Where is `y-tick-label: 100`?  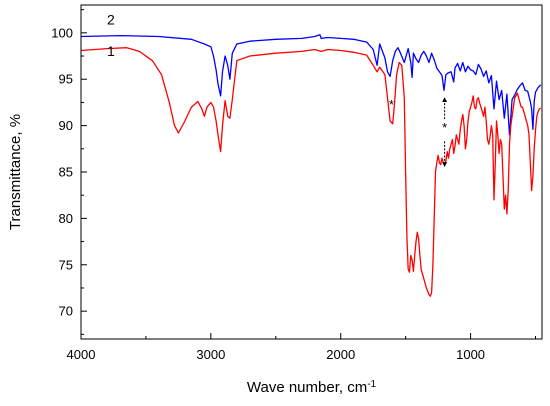
y-tick-label: 100 is located at coordinates (62, 32).